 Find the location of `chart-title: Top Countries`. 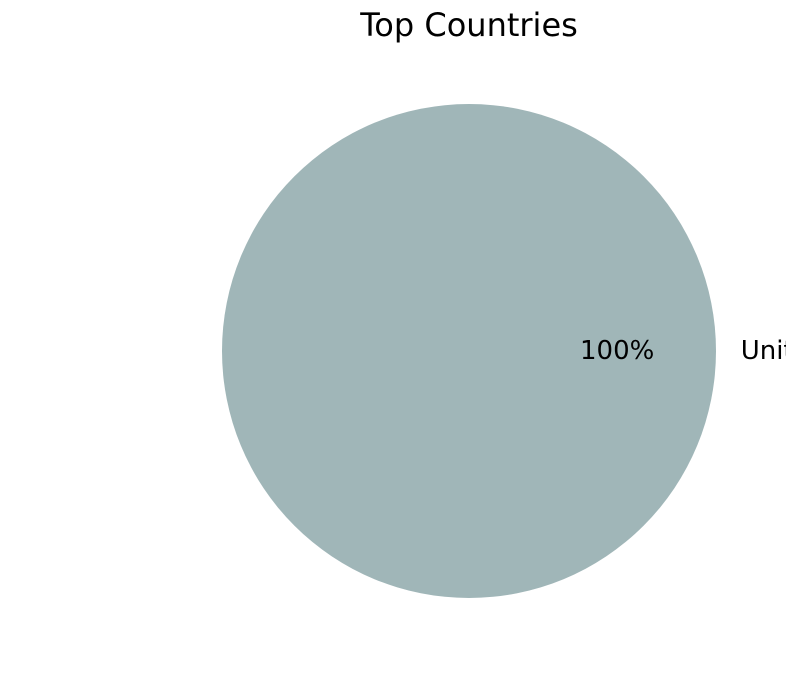

chart-title: Top Countries is located at coordinates (468, 25).